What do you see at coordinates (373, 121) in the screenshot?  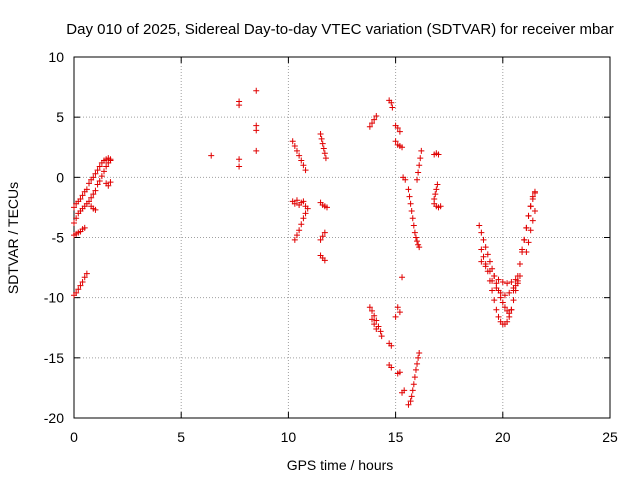 I see `series-pass-q` at bounding box center [373, 121].